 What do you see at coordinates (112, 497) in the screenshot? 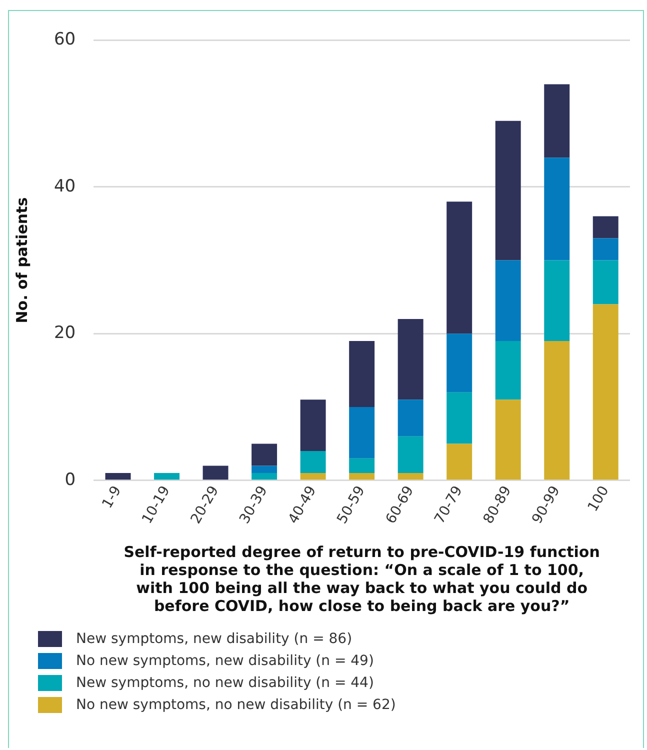
I see `x-tick-label: 1-9` at bounding box center [112, 497].